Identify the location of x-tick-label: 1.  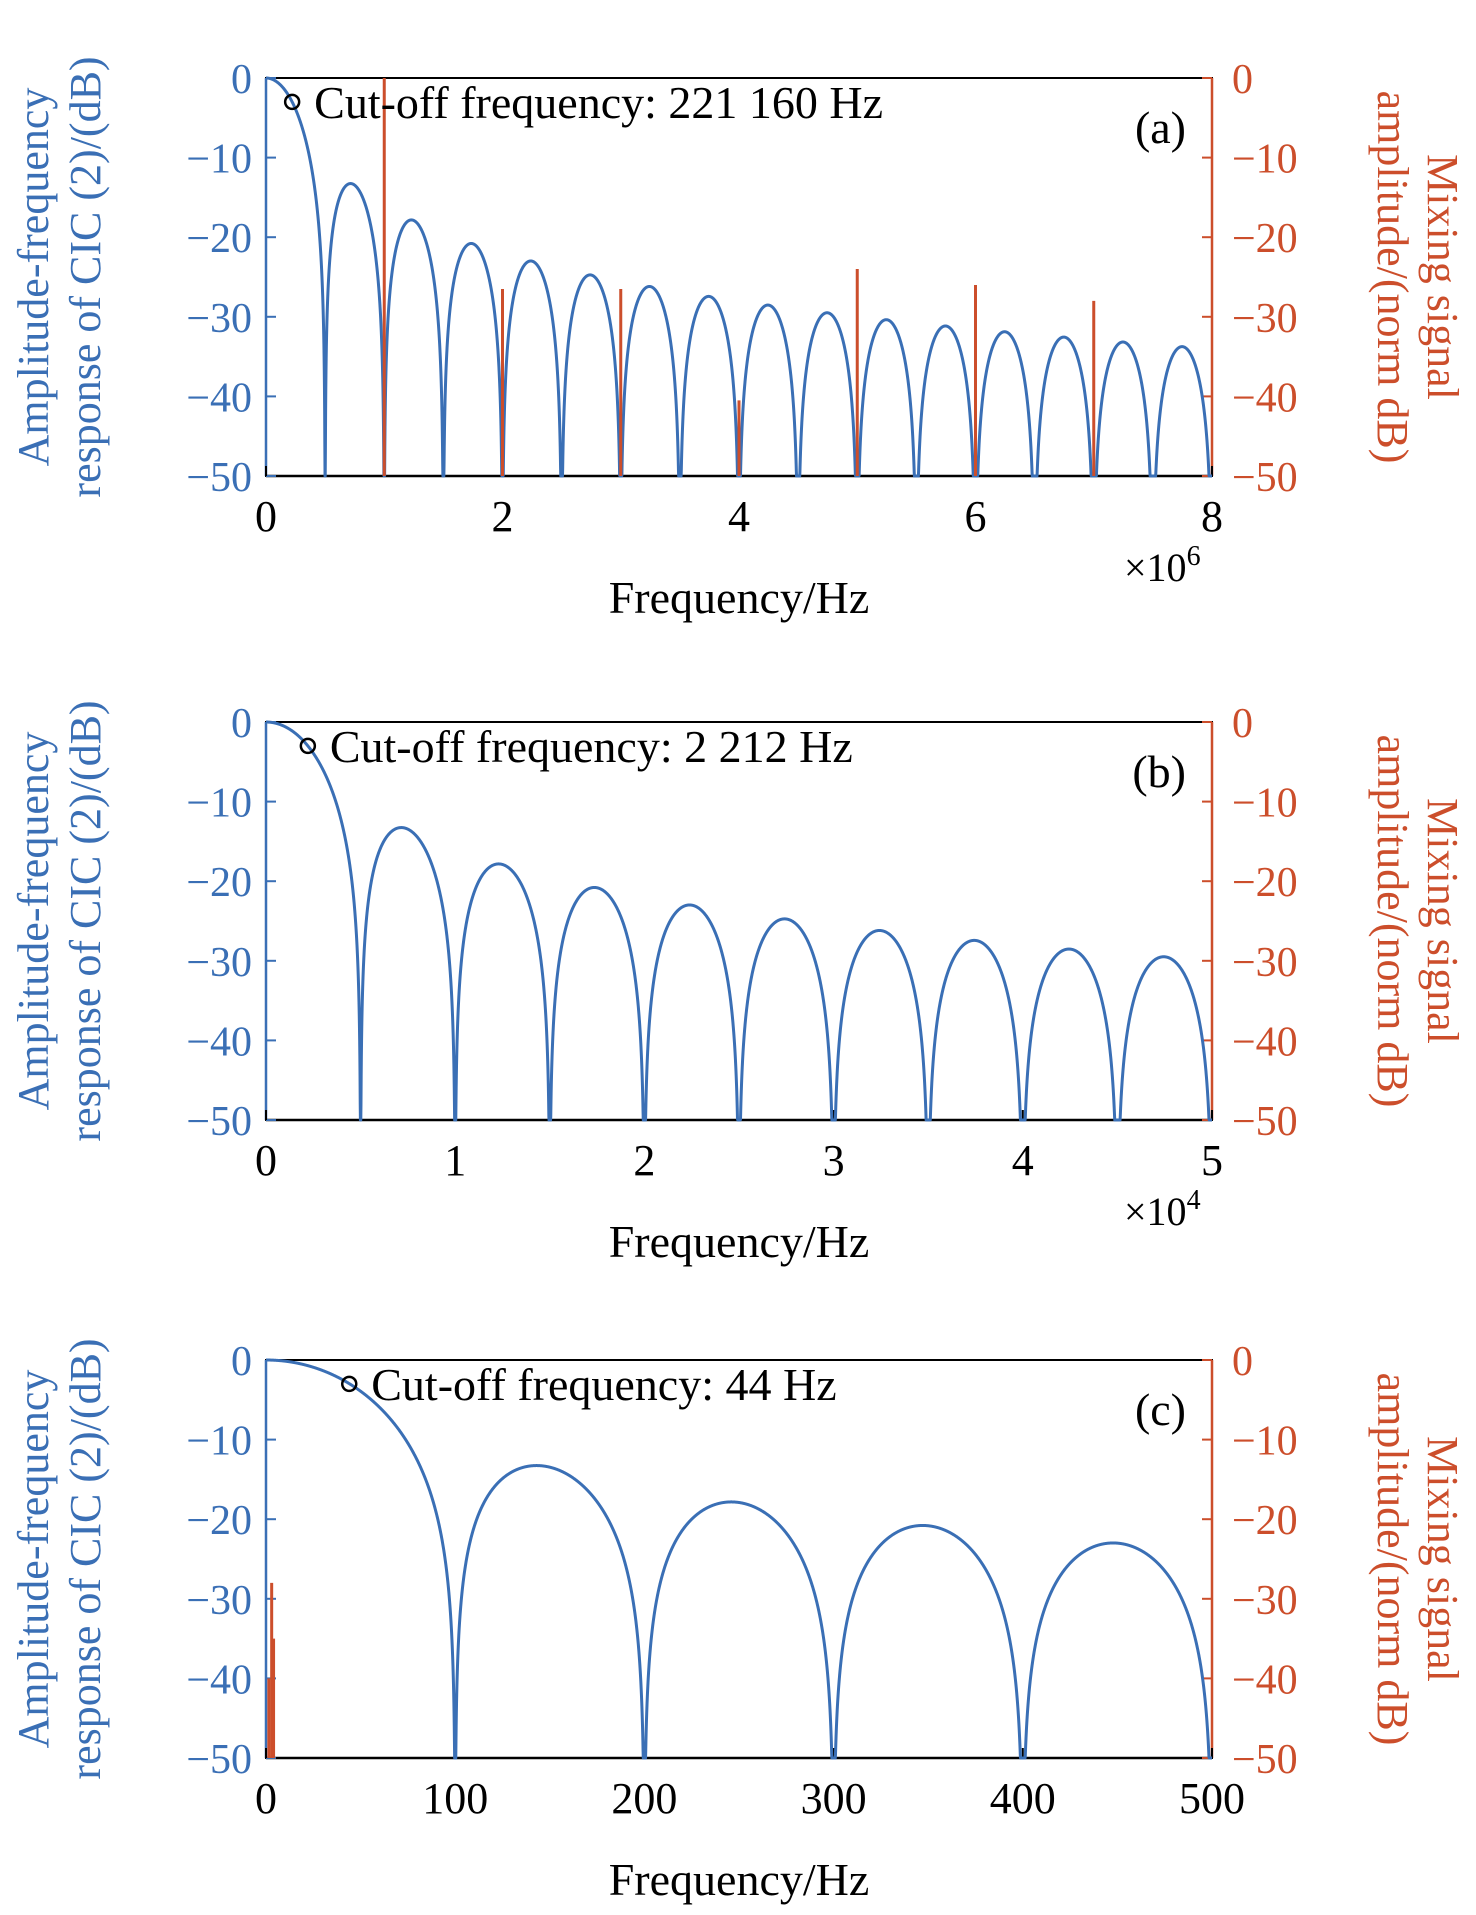
(455, 1160).